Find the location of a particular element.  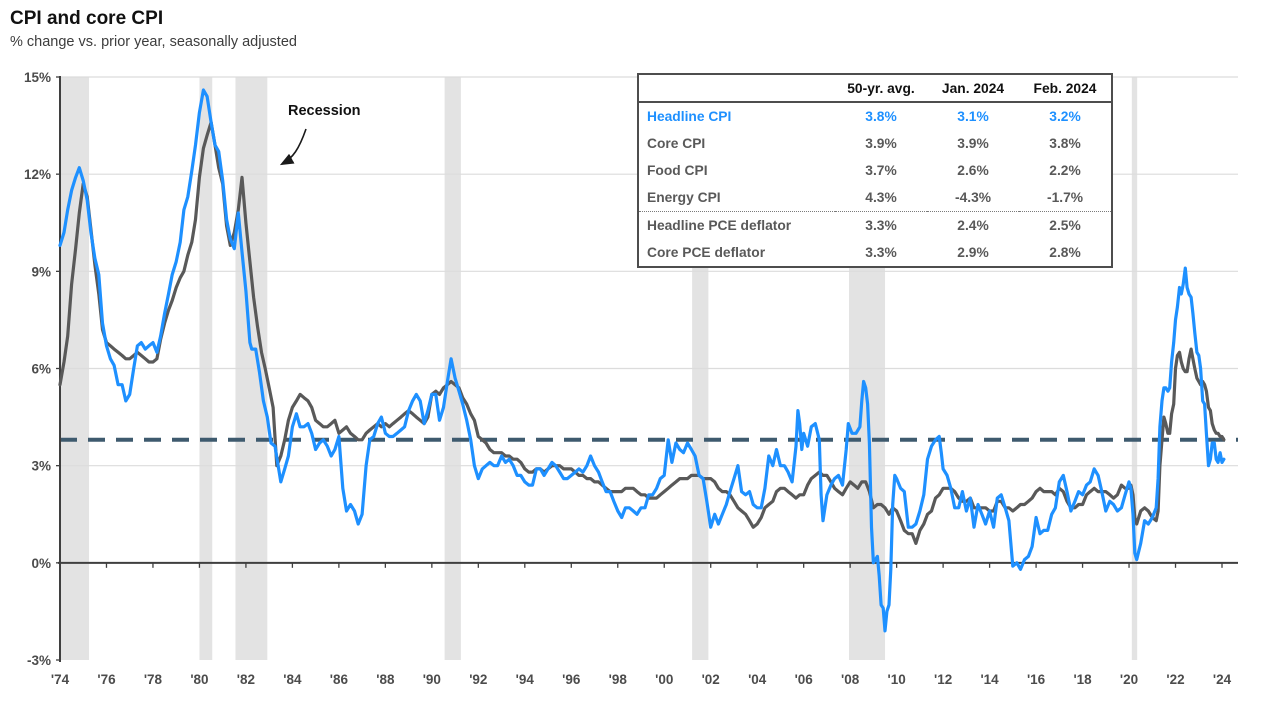

x-axis-label: '98 is located at coordinates (618, 679).